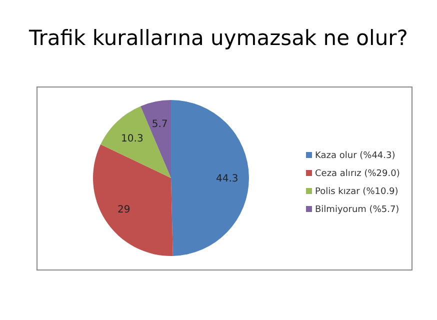  What do you see at coordinates (357, 210) in the screenshot?
I see `legend-label: Bilmiyorum (%5.7)` at bounding box center [357, 210].